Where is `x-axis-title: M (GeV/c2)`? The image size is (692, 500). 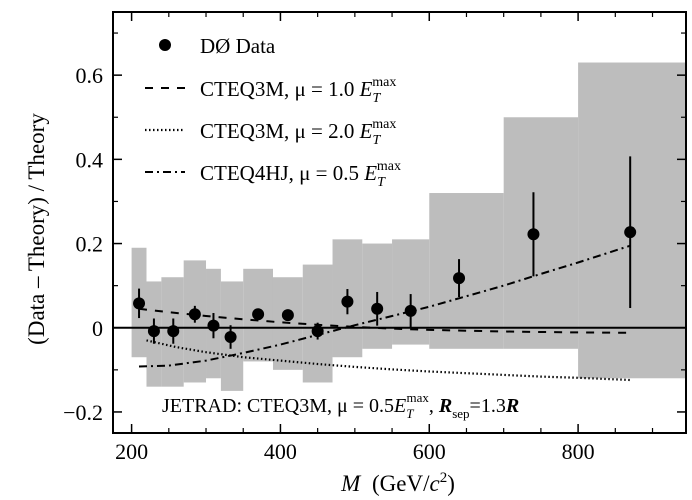 x-axis-title: M (GeV/c2) is located at coordinates (397, 483).